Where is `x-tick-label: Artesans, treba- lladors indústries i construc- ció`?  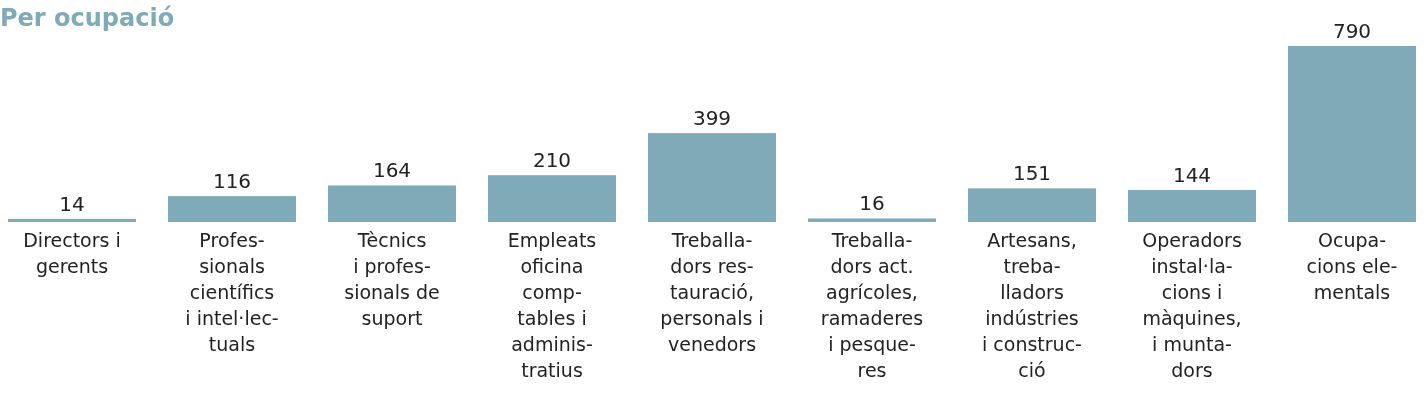 x-tick-label: Artesans, treba- lladors indústries i construc- ció is located at coordinates (1032, 305).